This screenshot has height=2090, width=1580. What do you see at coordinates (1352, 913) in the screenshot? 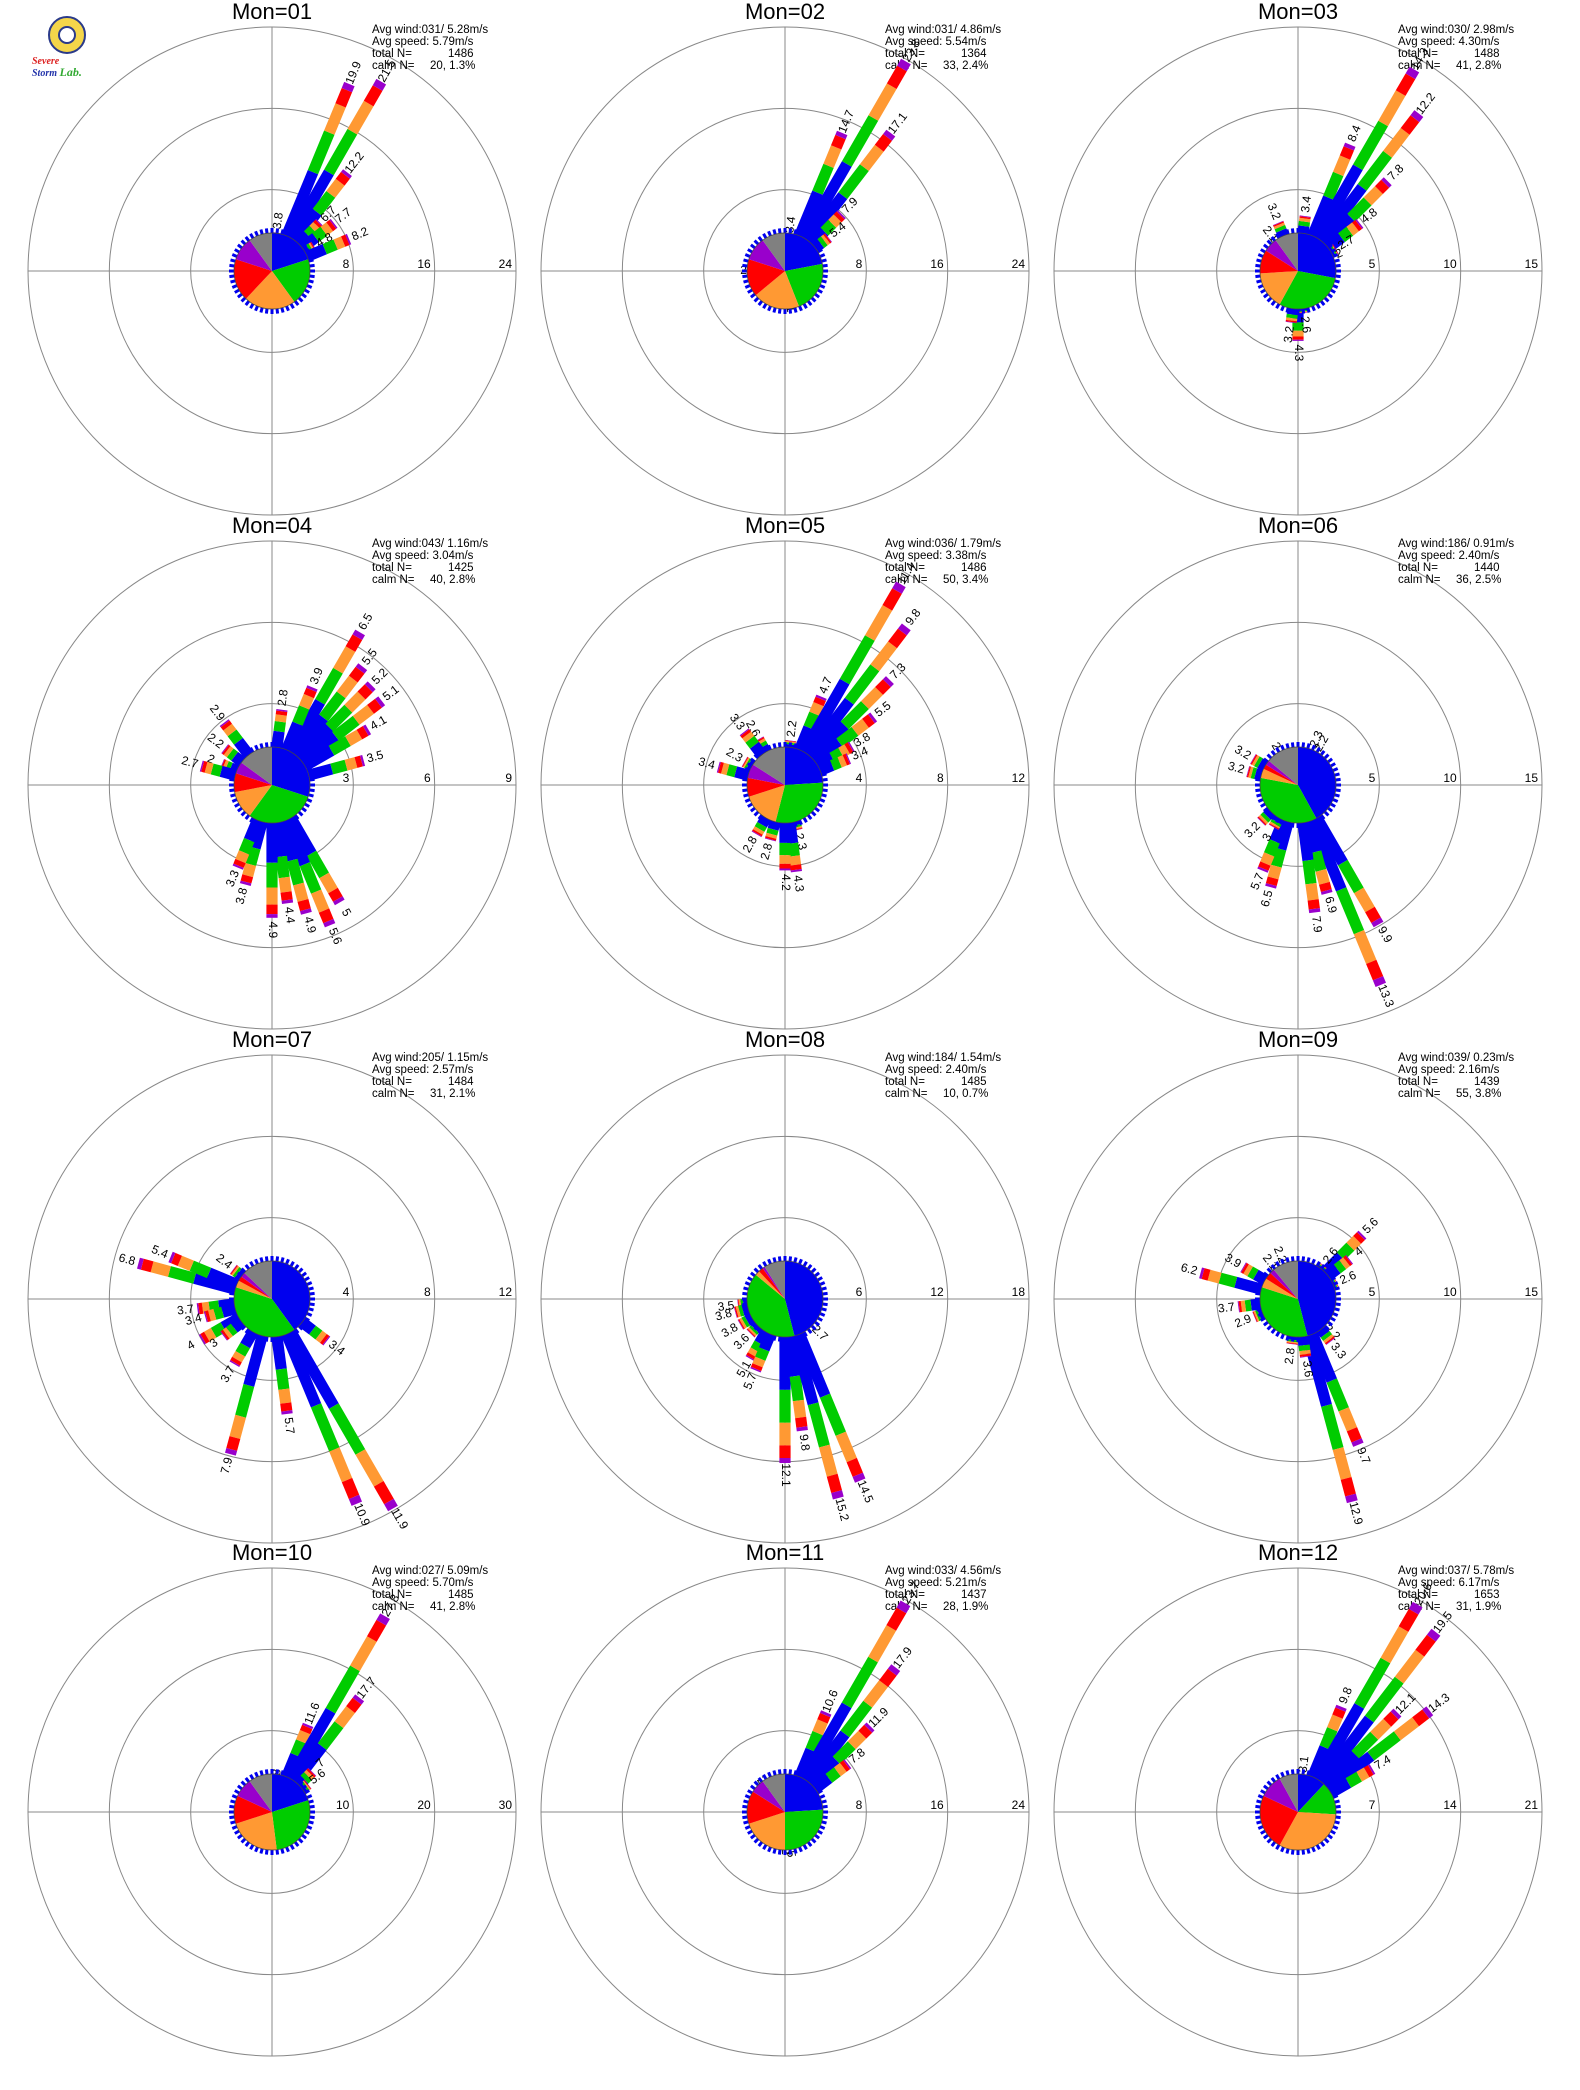
I see `wind-bar: 13.3` at bounding box center [1352, 913].